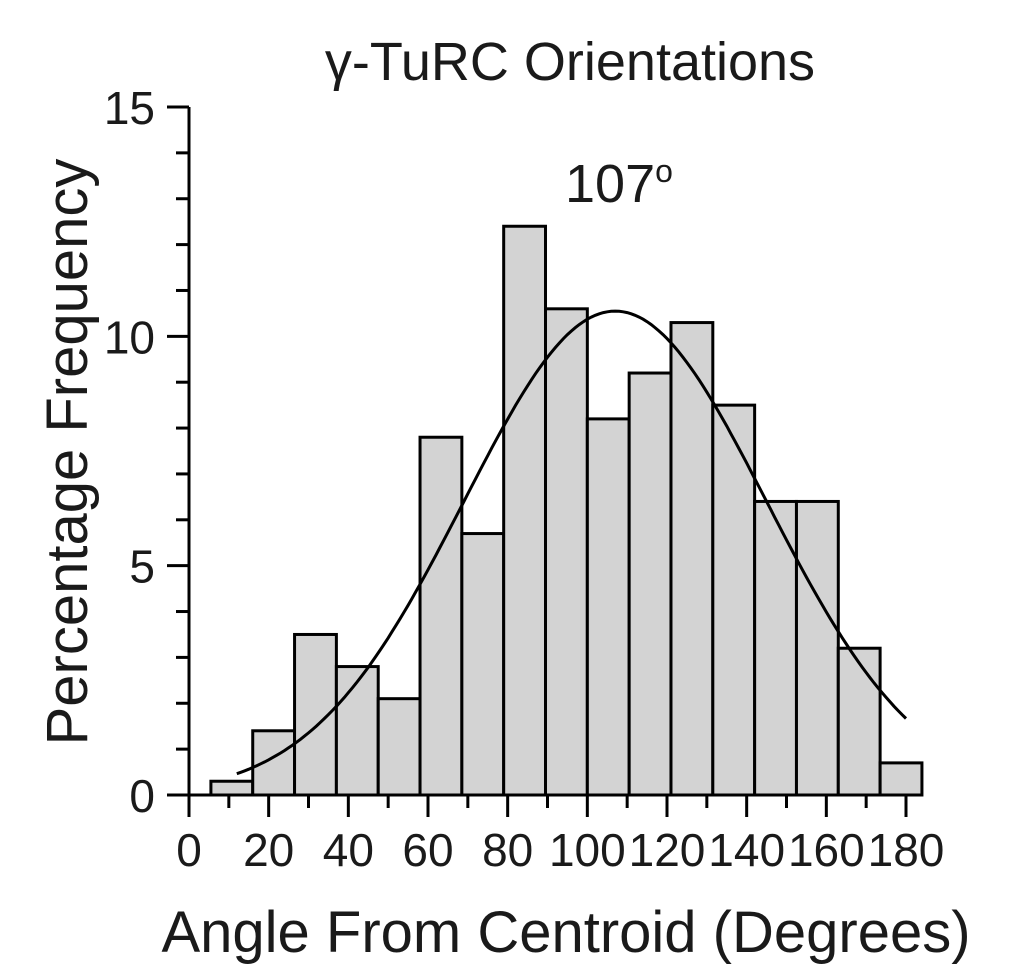  I want to click on x-tick-label-100: 100, so click(587, 850).